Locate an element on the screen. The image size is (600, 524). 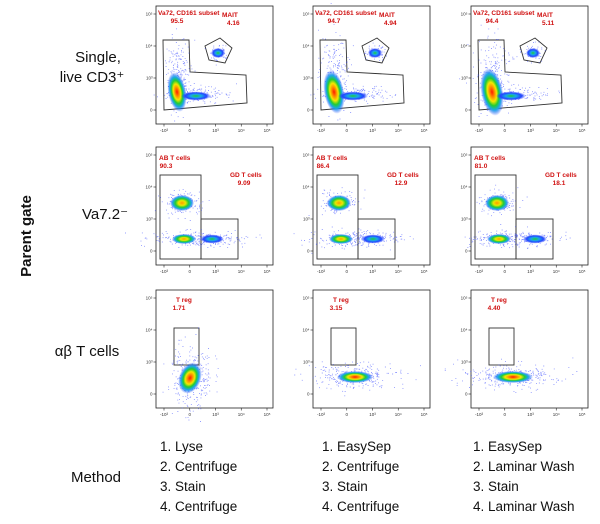
event-scatter-ab-lower is located at coordinates (517, 237).